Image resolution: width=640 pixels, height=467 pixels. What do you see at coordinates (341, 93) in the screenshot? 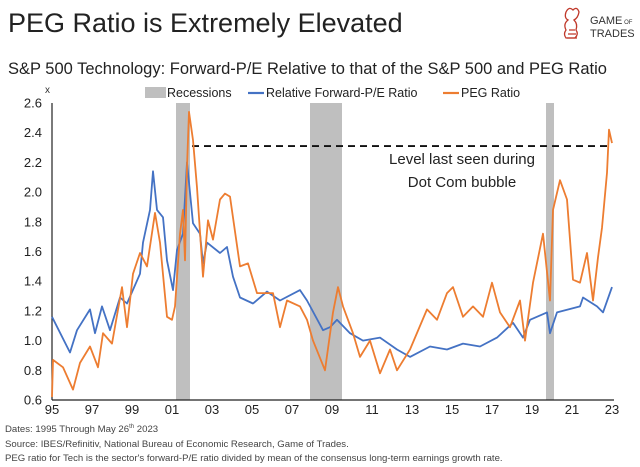
I see `legend-relative-pe-label: Relative Forward-P/E Ratio` at bounding box center [341, 93].